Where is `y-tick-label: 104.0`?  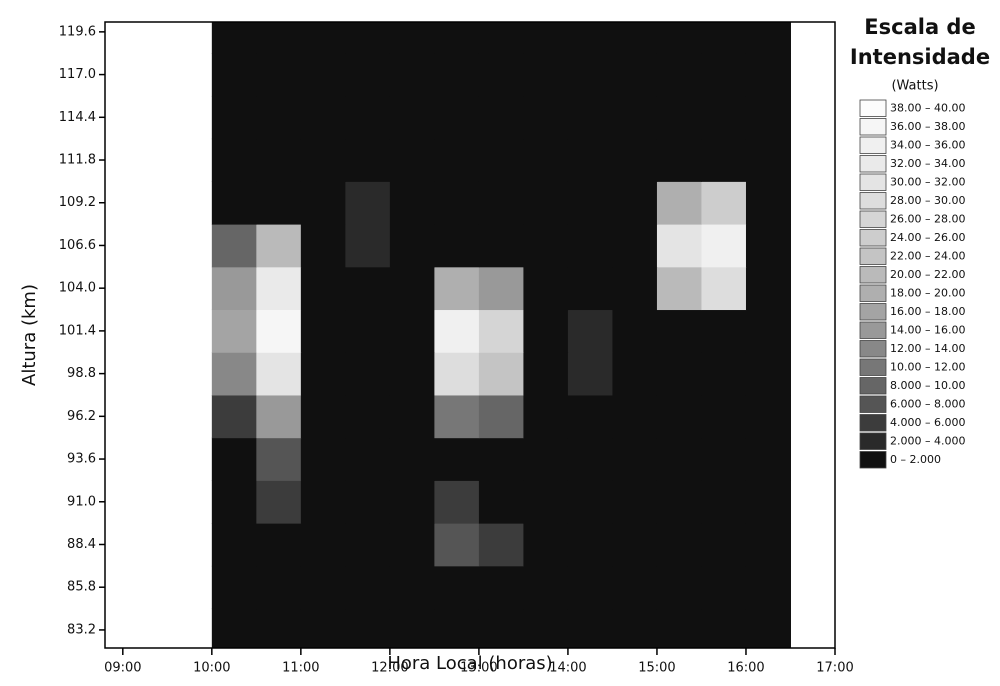 y-tick-label: 104.0 is located at coordinates (77, 288).